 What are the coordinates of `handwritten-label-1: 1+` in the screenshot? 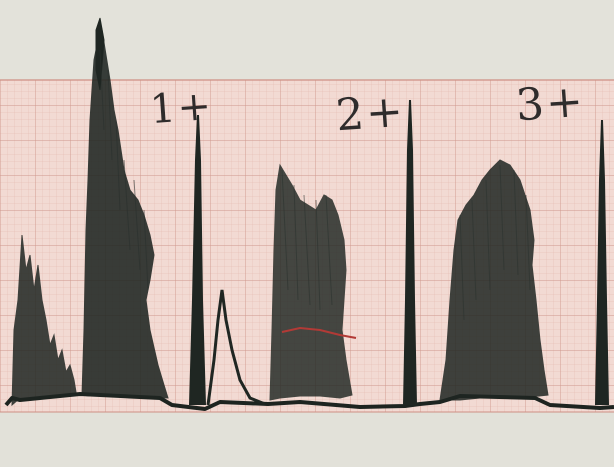 It's located at (181, 108).